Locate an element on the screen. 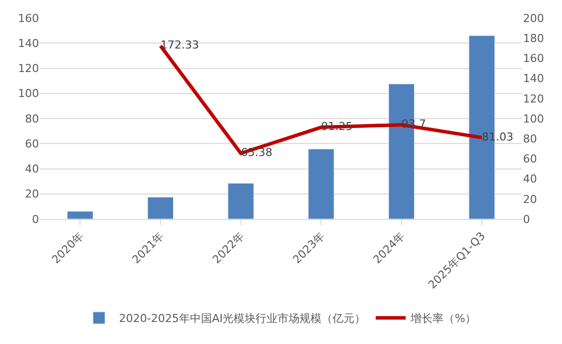  y2-tick-label: 200 is located at coordinates (533, 18).